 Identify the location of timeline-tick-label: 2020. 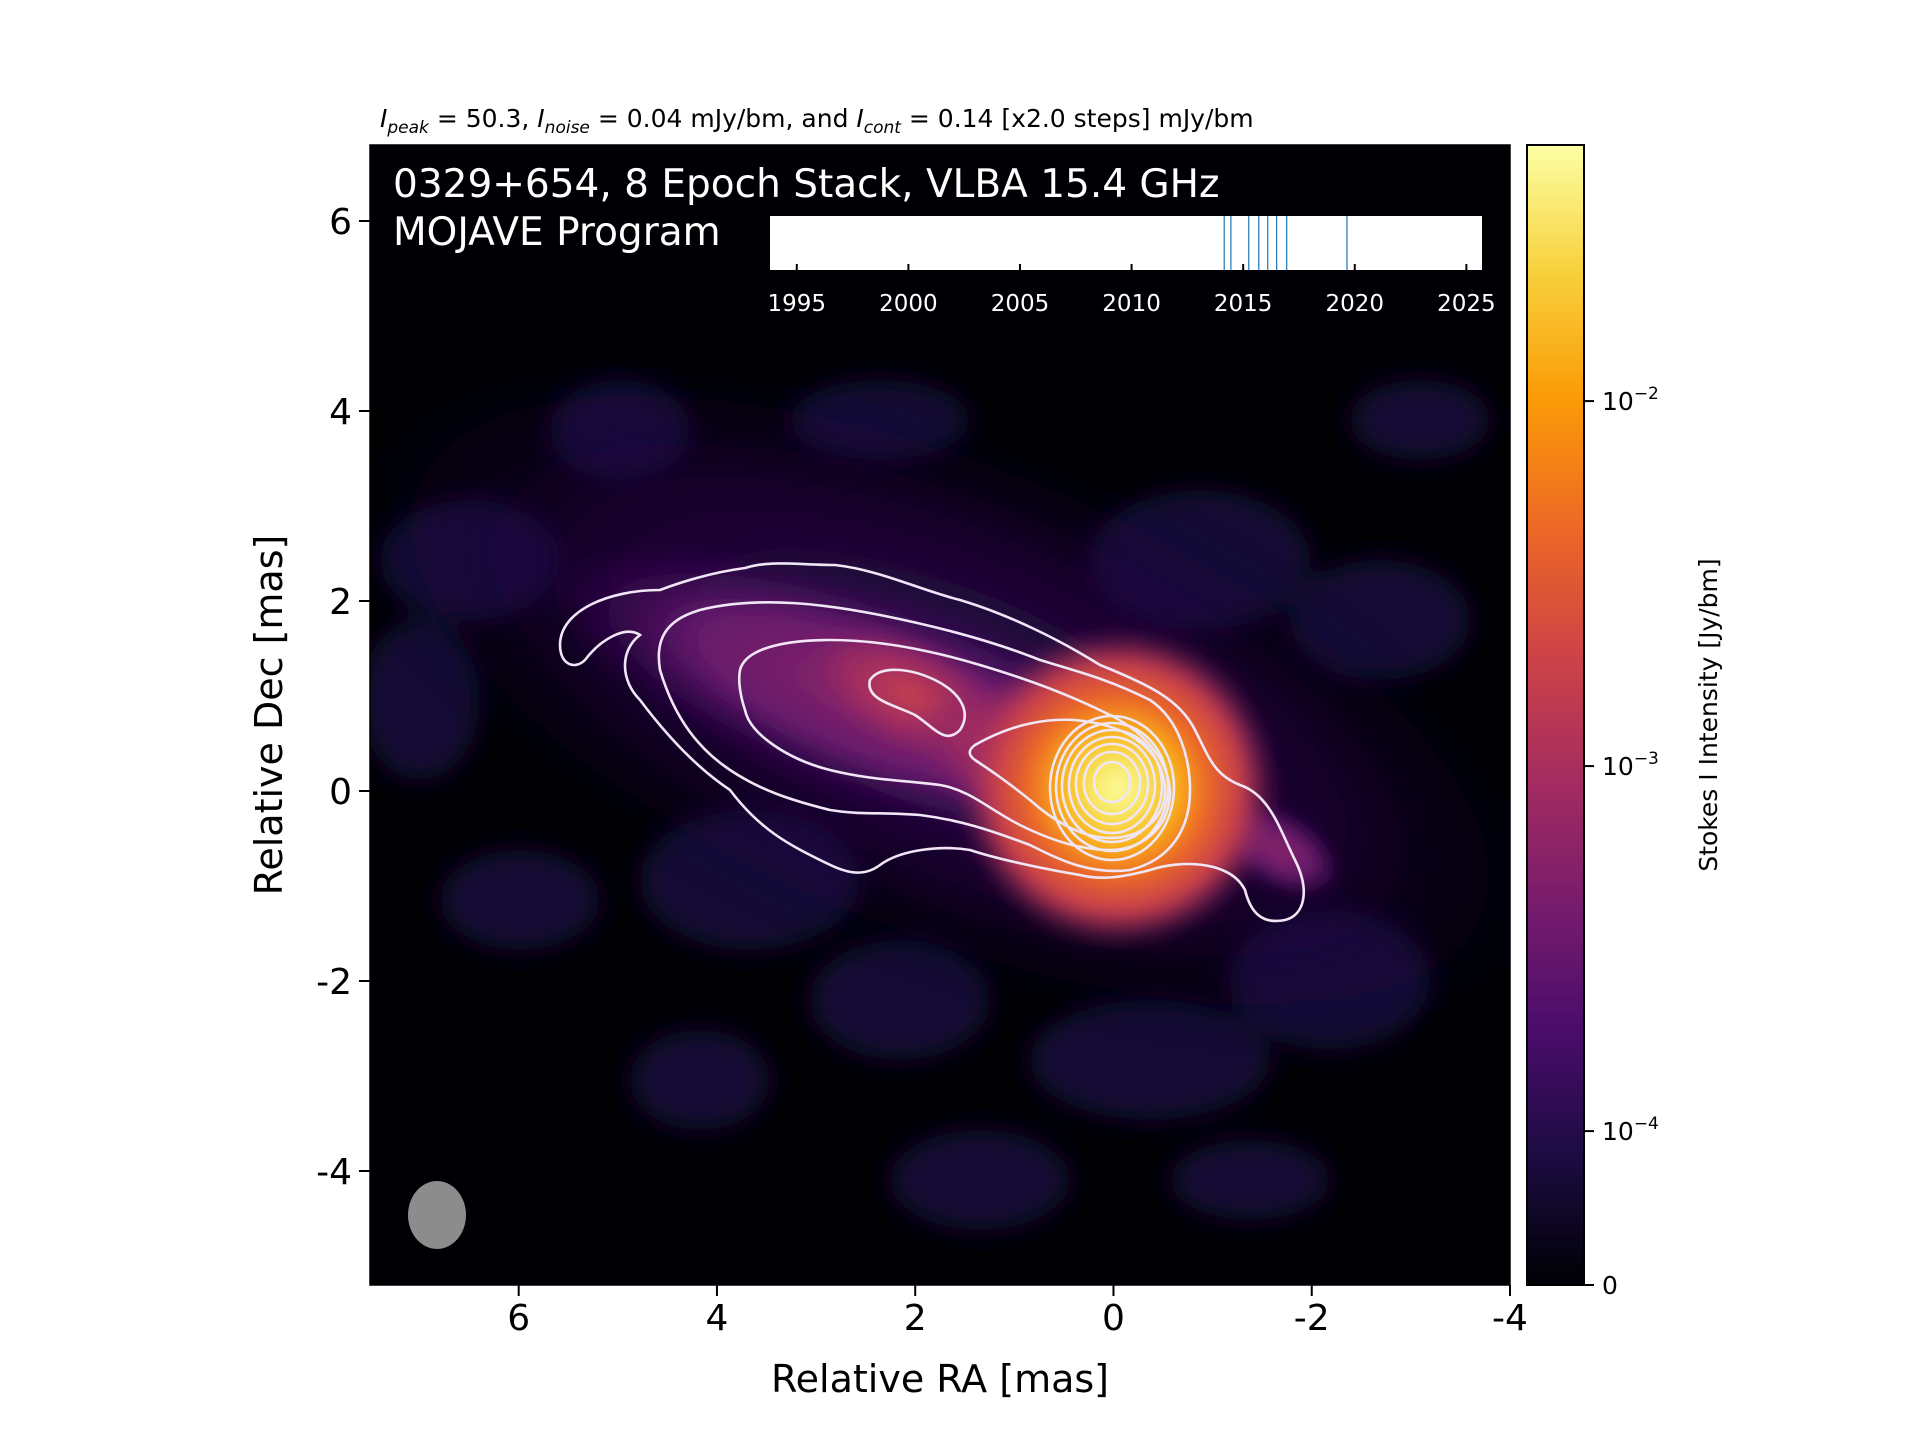
(1355, 304).